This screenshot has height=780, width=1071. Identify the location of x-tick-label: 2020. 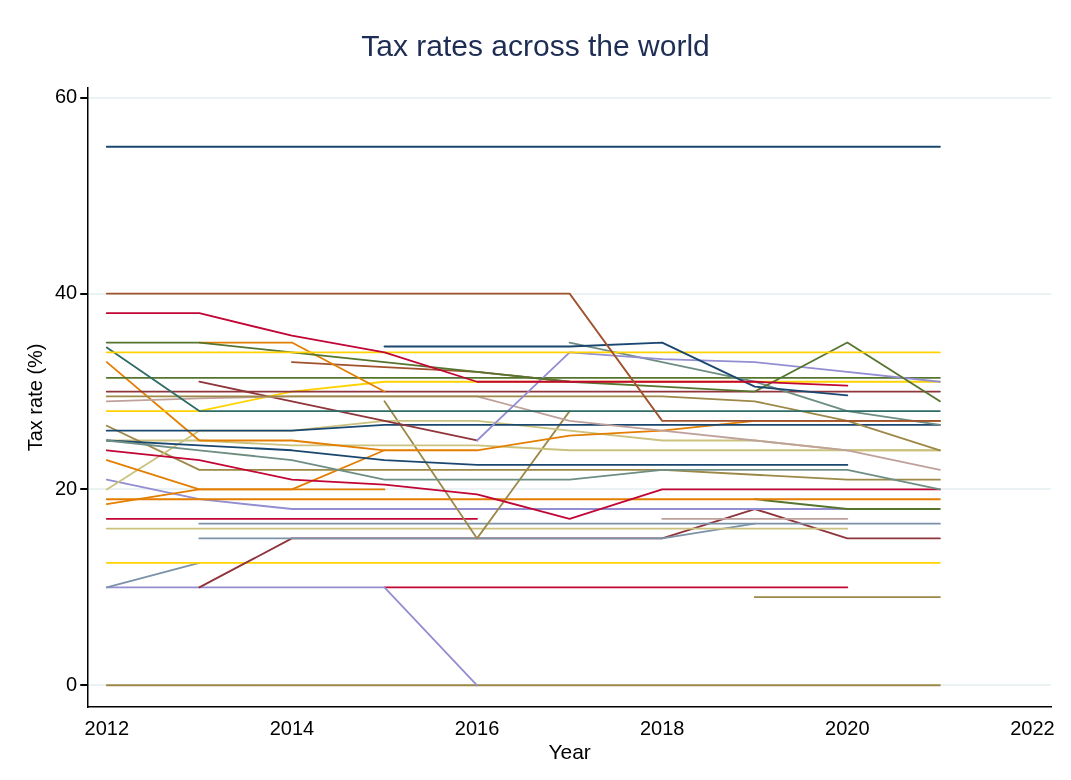
(847, 728).